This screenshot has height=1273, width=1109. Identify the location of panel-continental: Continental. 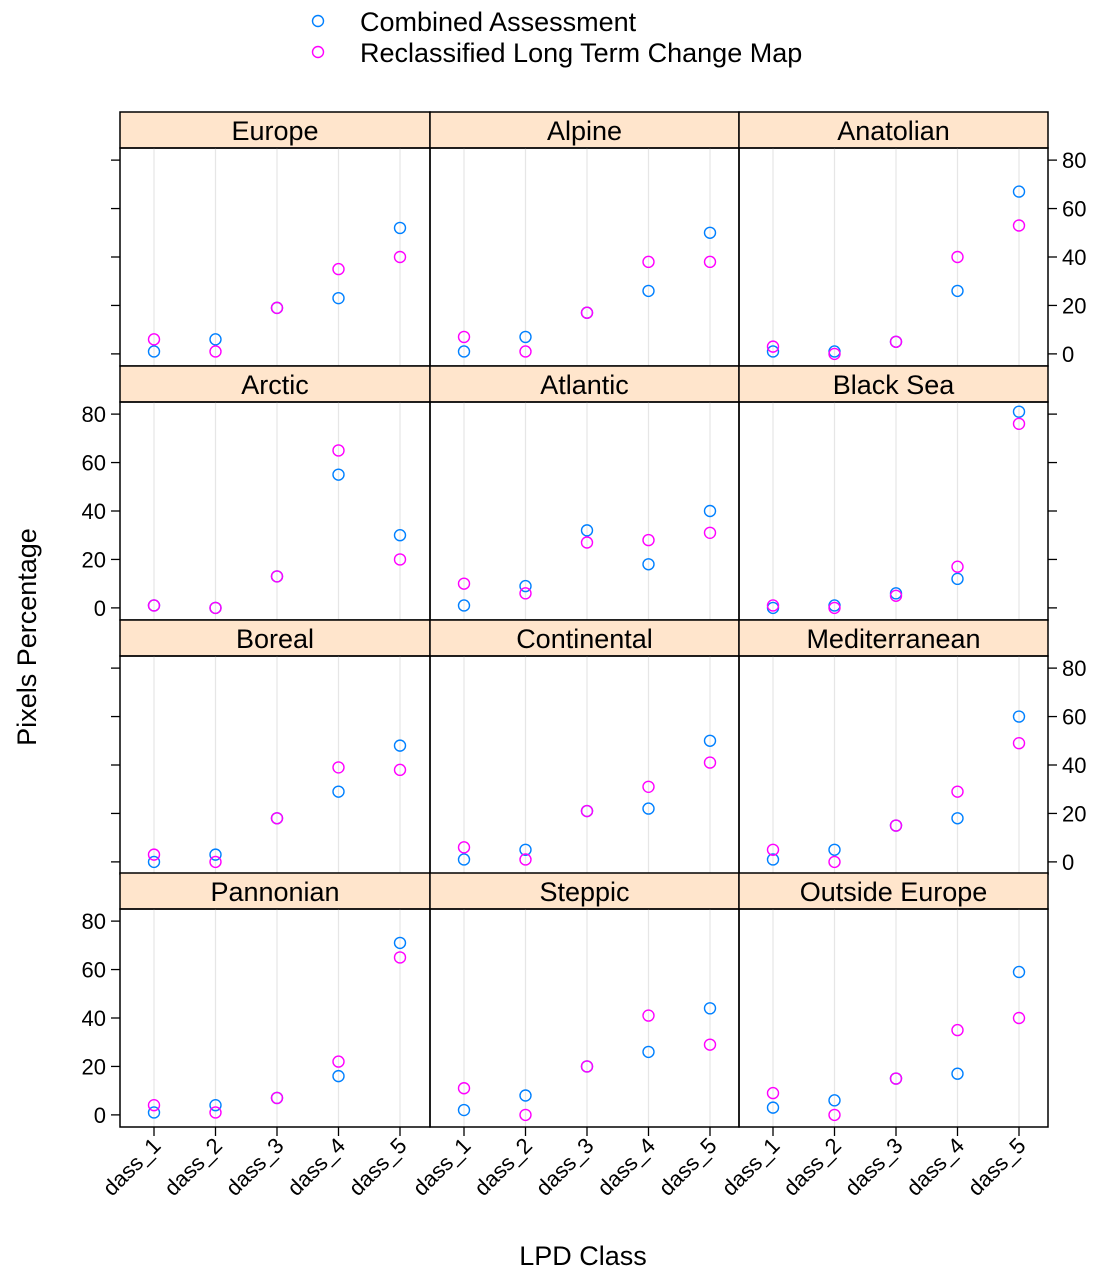
(584, 747).